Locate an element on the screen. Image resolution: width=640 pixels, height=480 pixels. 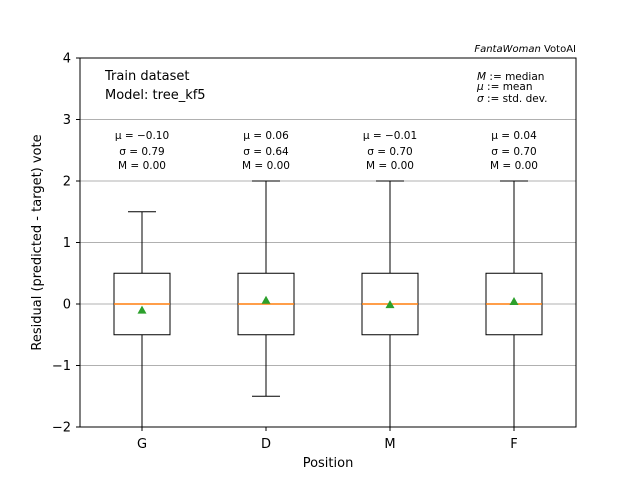
y-axis: −2 −1 0 1 2 3 4 is located at coordinates (66, 244).